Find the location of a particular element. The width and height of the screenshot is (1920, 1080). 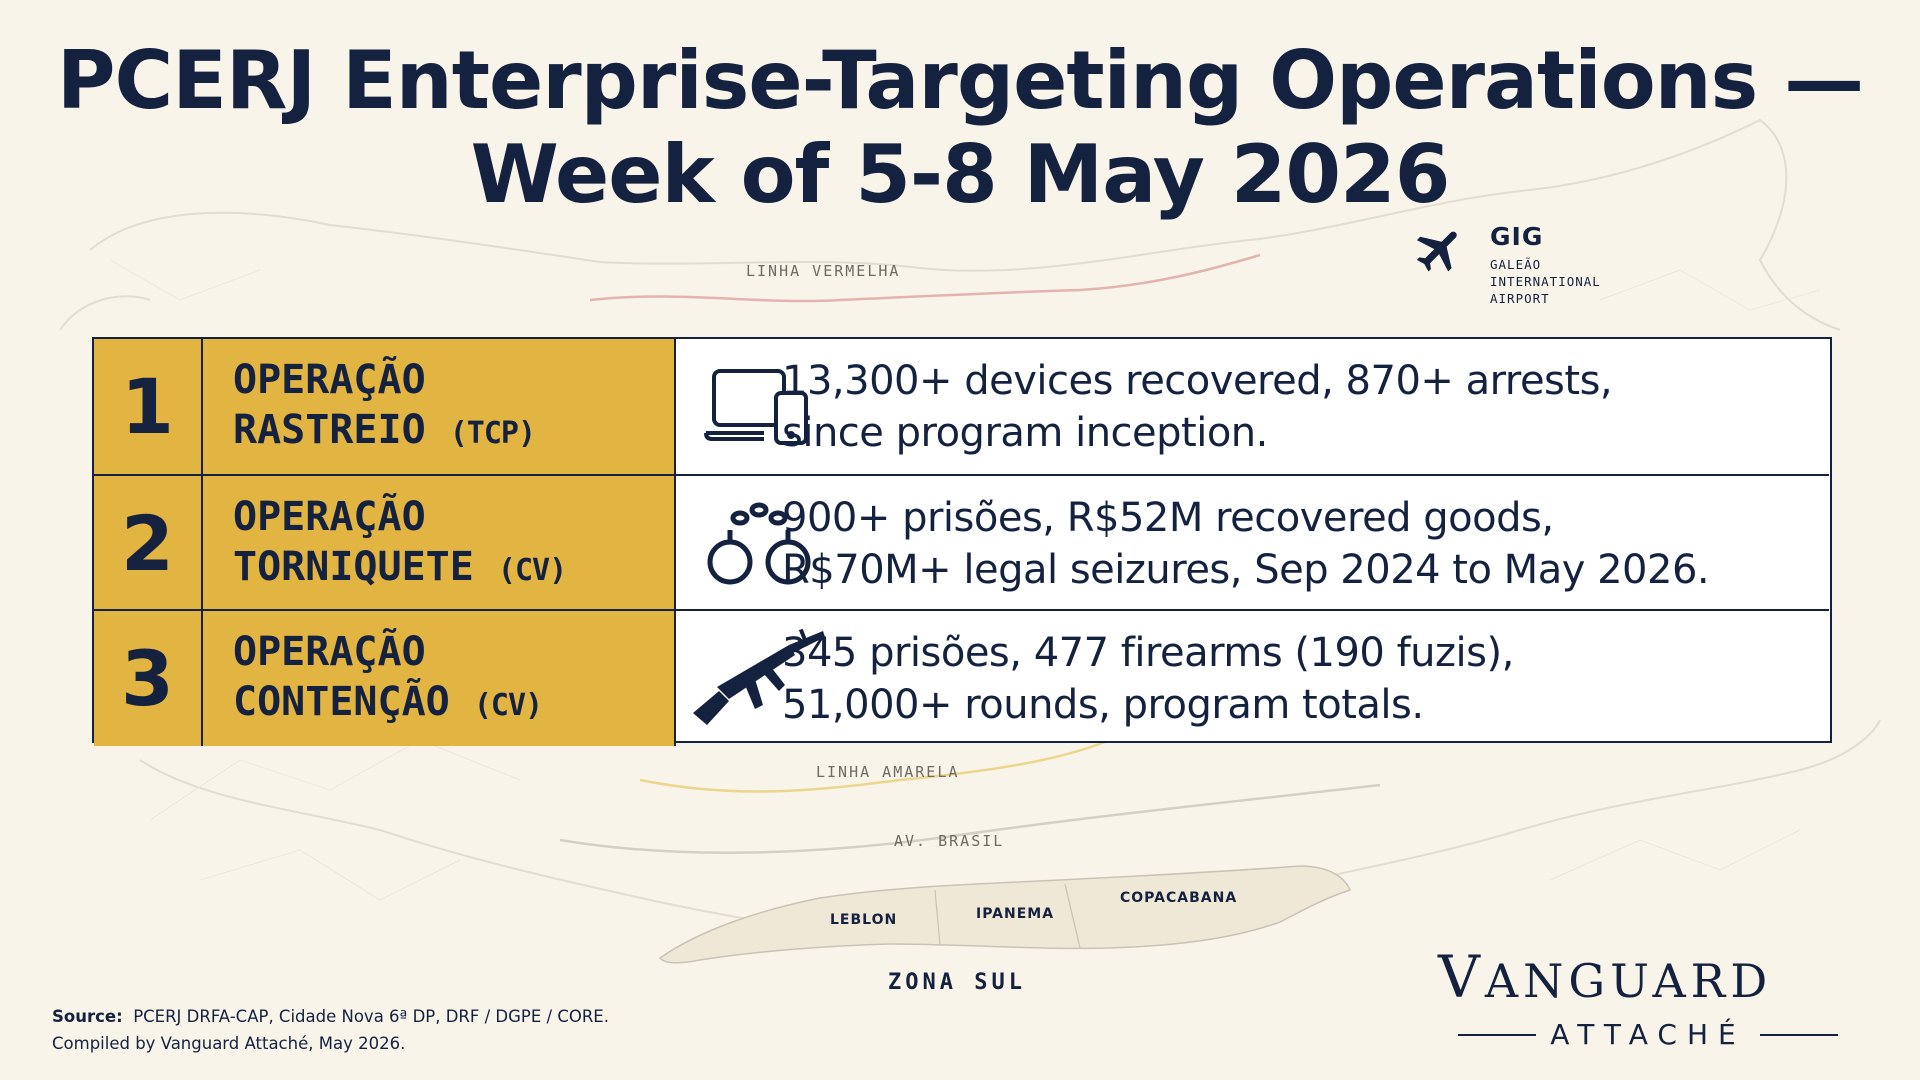

operation-number: 2 is located at coordinates (148, 543).